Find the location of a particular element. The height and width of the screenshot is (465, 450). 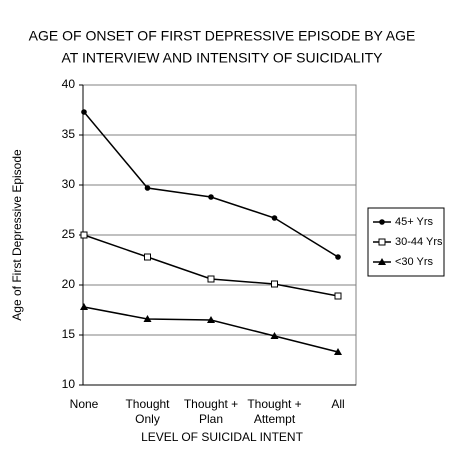

x-tick-label: None is located at coordinates (84, 404).